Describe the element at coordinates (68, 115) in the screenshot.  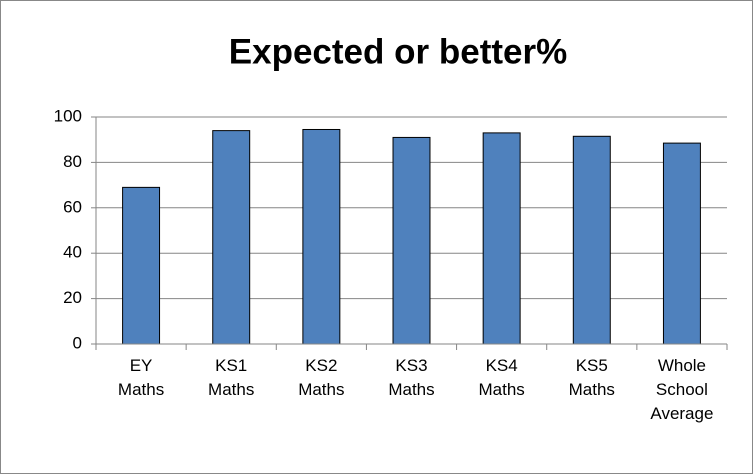
I see `y-tick-label: 100` at that location.